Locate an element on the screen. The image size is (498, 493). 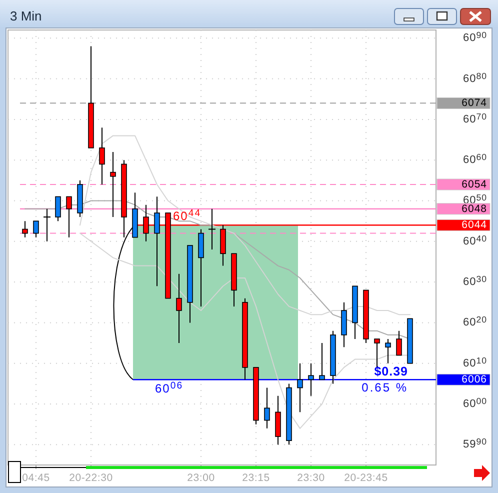
y-tick-label: 60$^{30}$ is located at coordinates (474, 281).